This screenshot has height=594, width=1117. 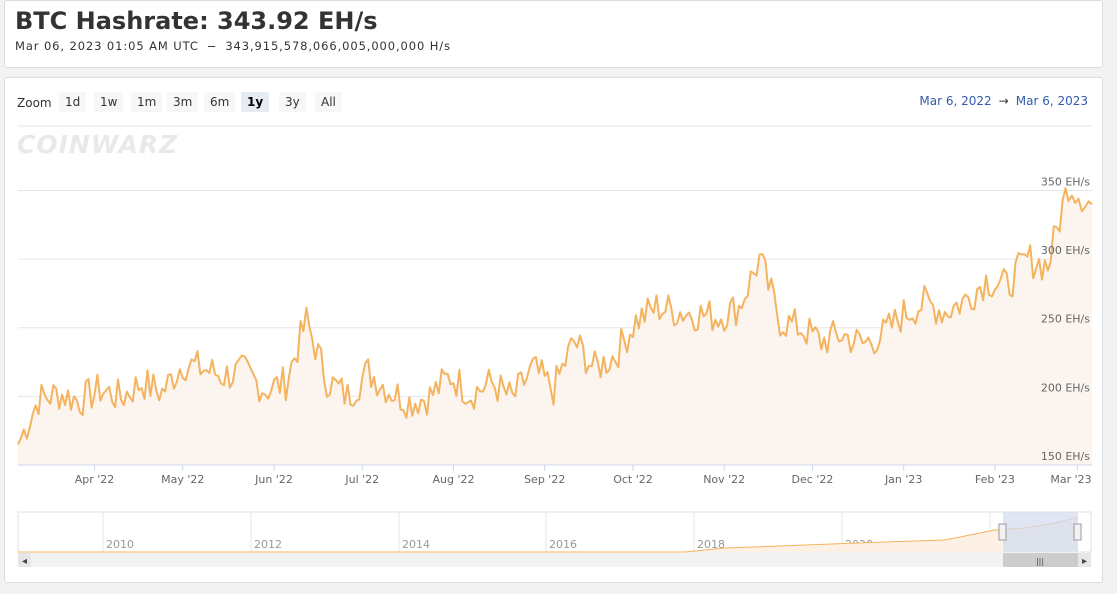 What do you see at coordinates (109, 102) in the screenshot?
I see `zoom-button-1w: 1w` at bounding box center [109, 102].